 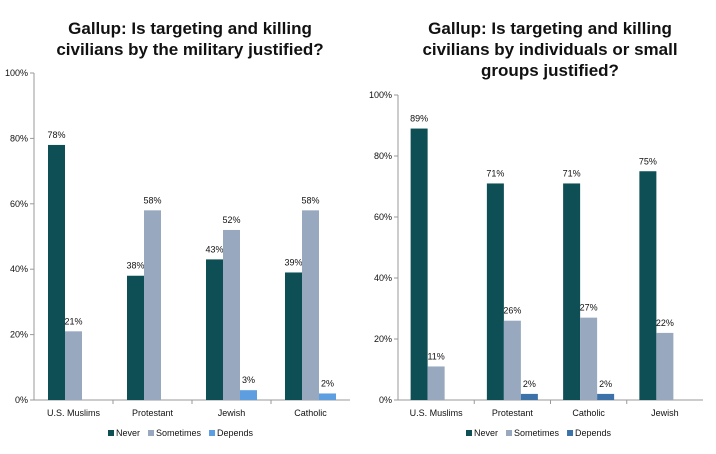 What do you see at coordinates (589, 308) in the screenshot?
I see `right-data-label: 27%` at bounding box center [589, 308].